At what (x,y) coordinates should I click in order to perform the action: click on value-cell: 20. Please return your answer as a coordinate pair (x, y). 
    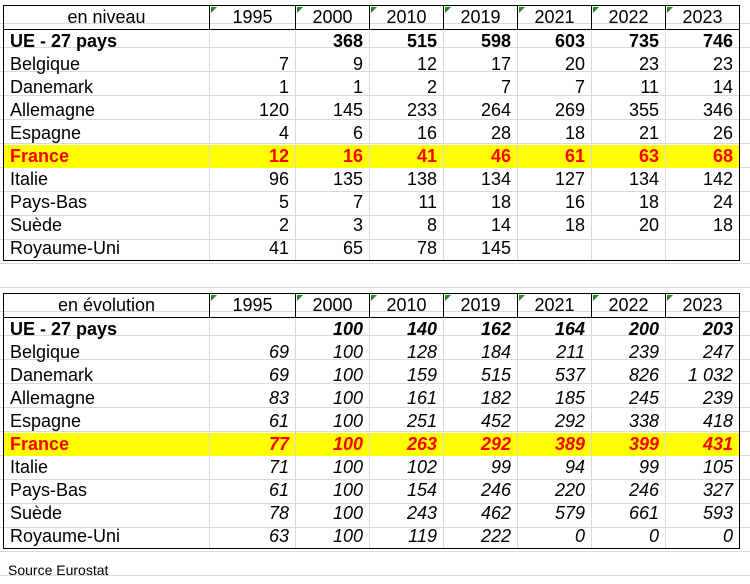
    Looking at the image, I should click on (628, 225).